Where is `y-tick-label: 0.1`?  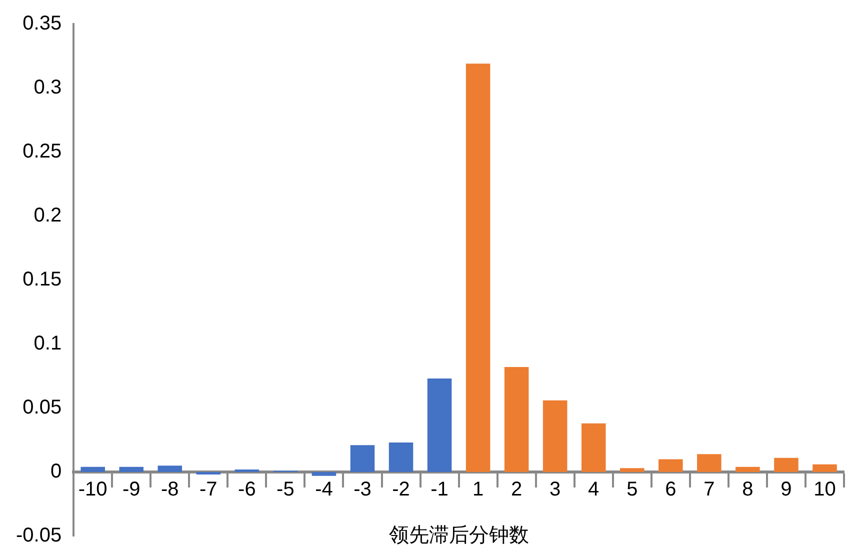 y-tick-label: 0.1 is located at coordinates (48, 343).